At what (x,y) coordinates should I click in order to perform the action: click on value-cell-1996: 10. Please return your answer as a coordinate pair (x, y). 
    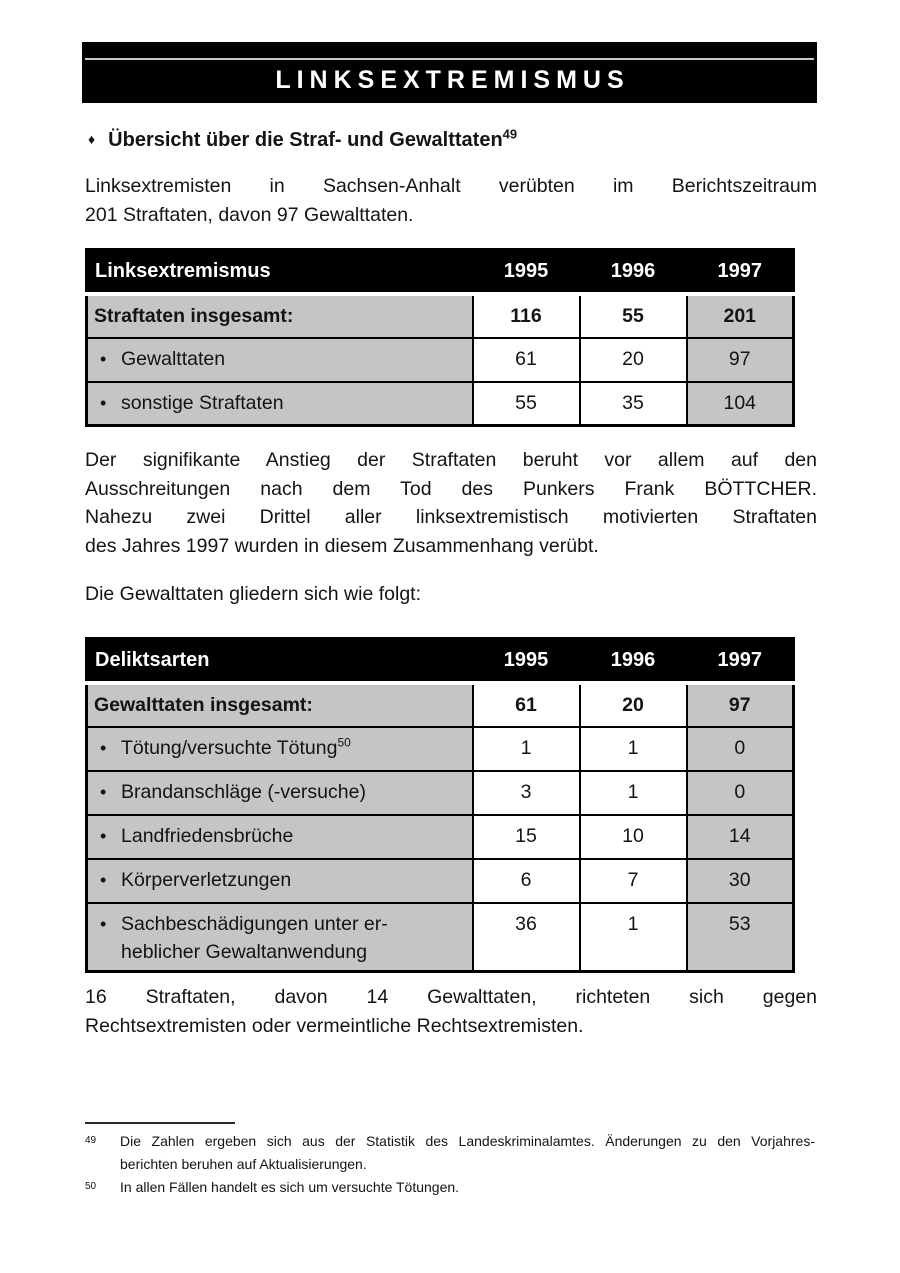
    Looking at the image, I should click on (633, 836).